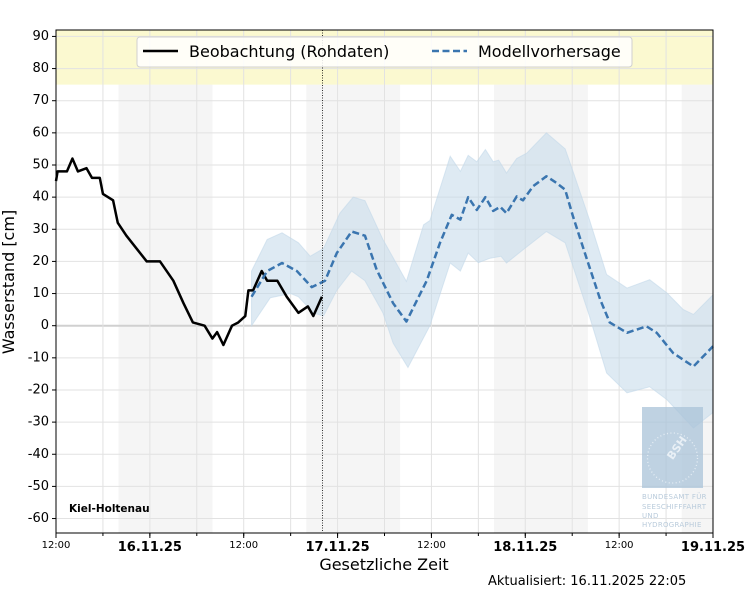 The height and width of the screenshot is (600, 750). What do you see at coordinates (337, 547) in the screenshot?
I see `x-tick-label: 17.11.25` at bounding box center [337, 547].